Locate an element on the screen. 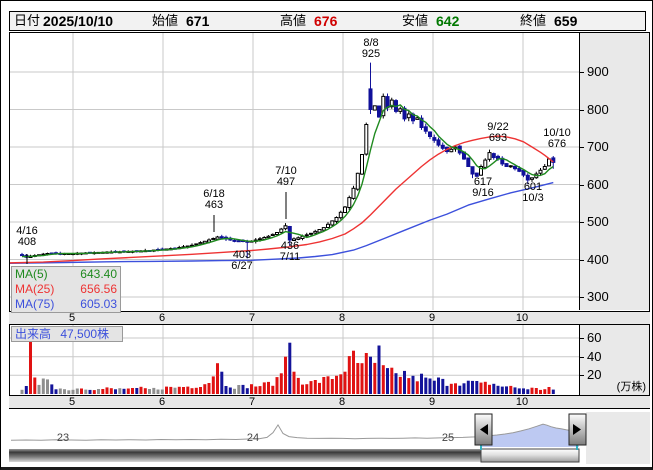 The image size is (653, 470). price-tick-label: 900 is located at coordinates (598, 71).